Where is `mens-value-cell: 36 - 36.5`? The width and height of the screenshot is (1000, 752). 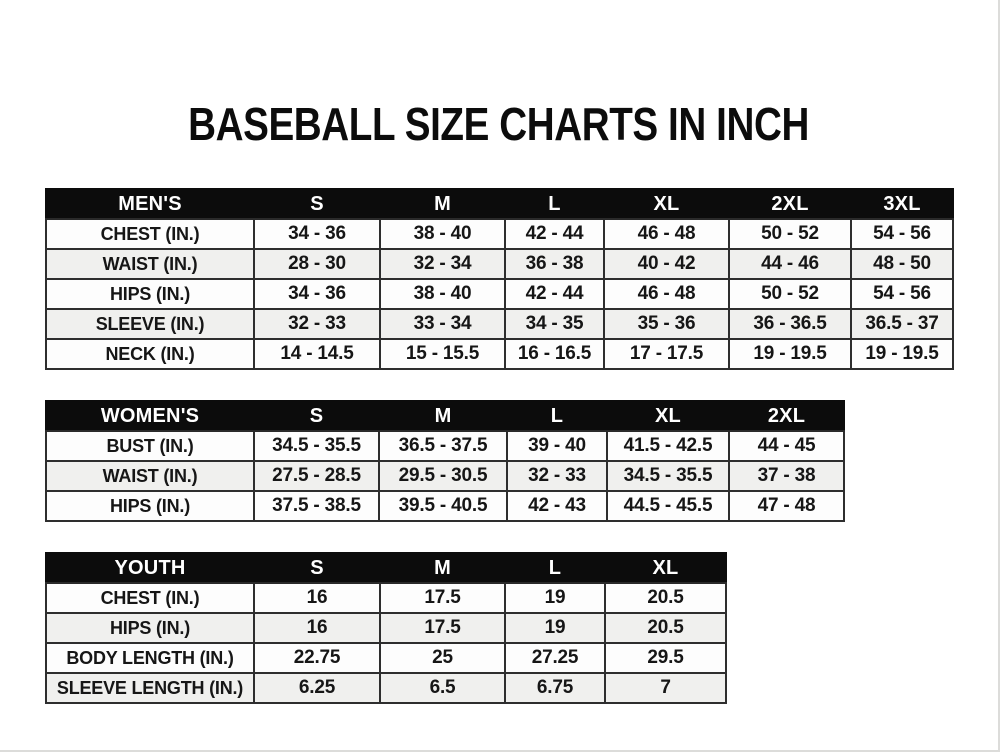 mens-value-cell: 36 - 36.5 is located at coordinates (790, 324).